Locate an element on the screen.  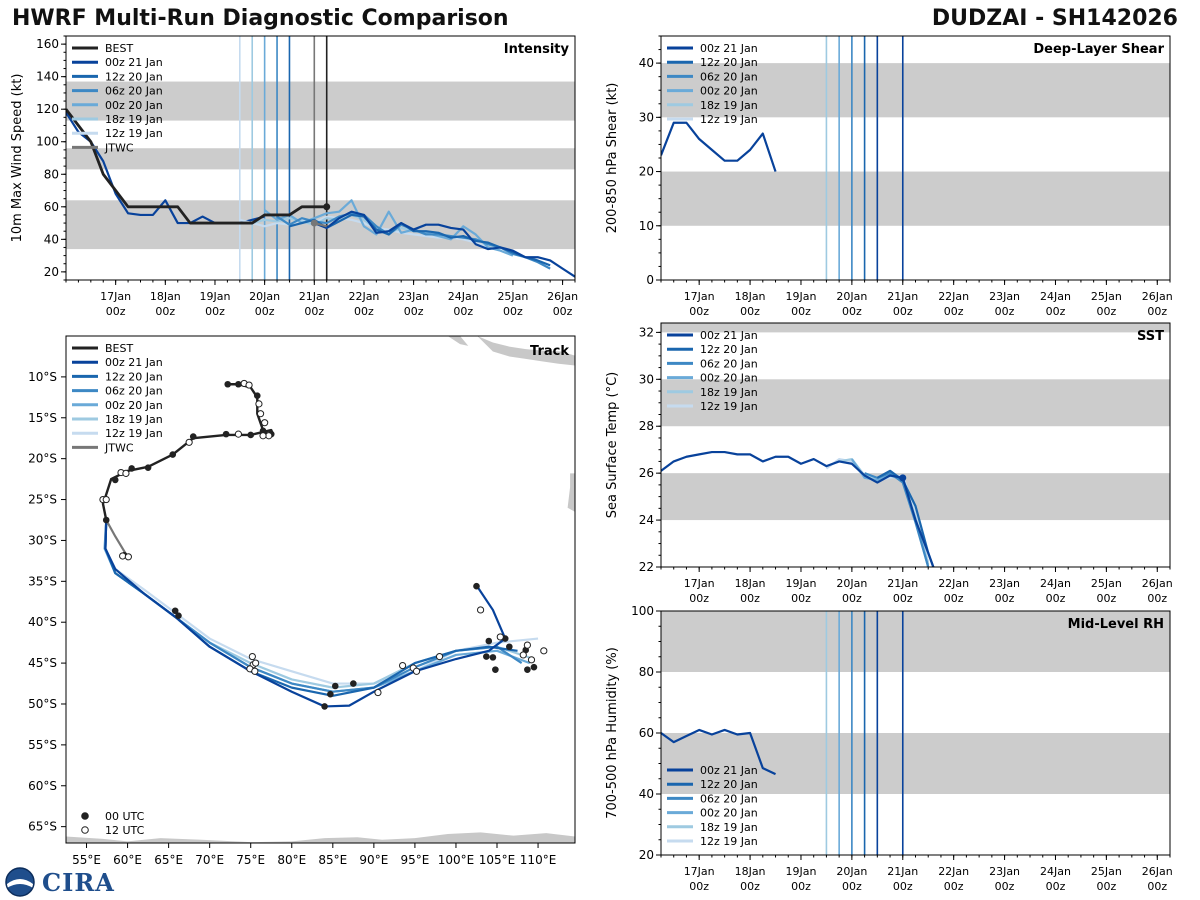
track-xtick-label: 105°E is located at coordinates (497, 860).